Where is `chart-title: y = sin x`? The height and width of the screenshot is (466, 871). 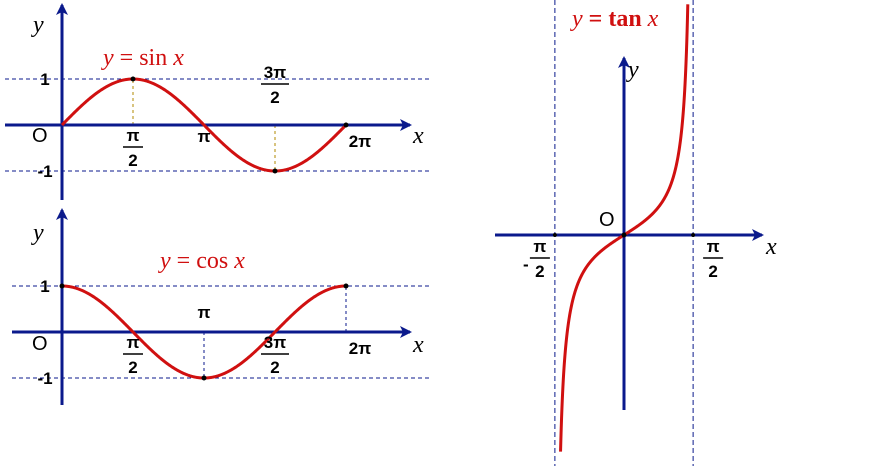
chart-title: y = sin x is located at coordinates (142, 58).